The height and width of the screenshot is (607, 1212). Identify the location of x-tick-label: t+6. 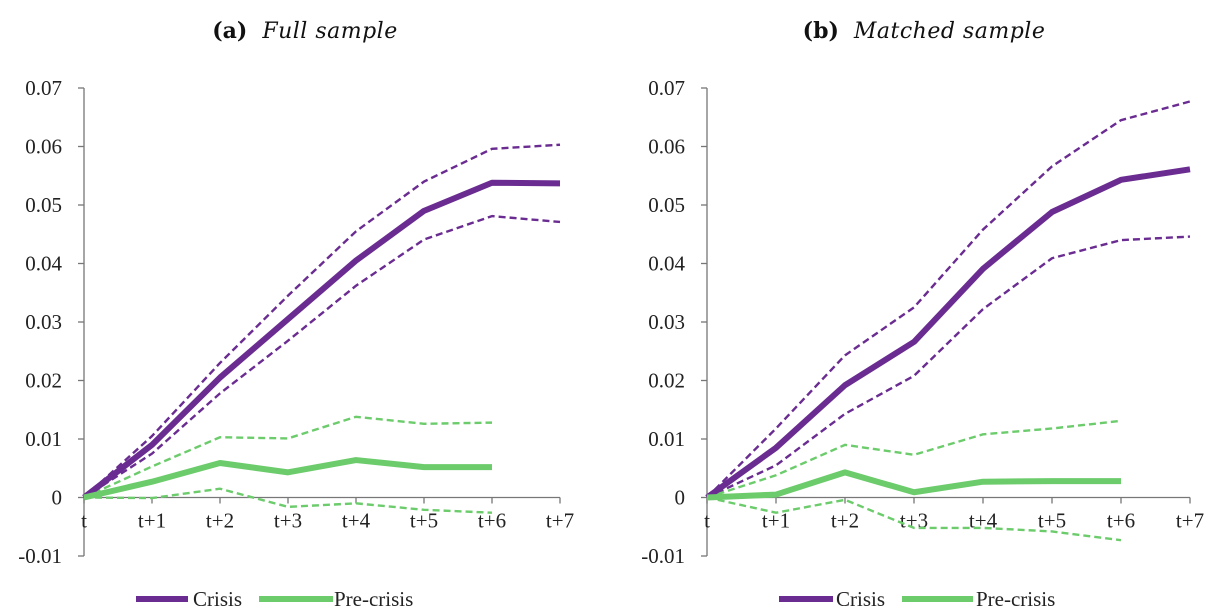
(1121, 521).